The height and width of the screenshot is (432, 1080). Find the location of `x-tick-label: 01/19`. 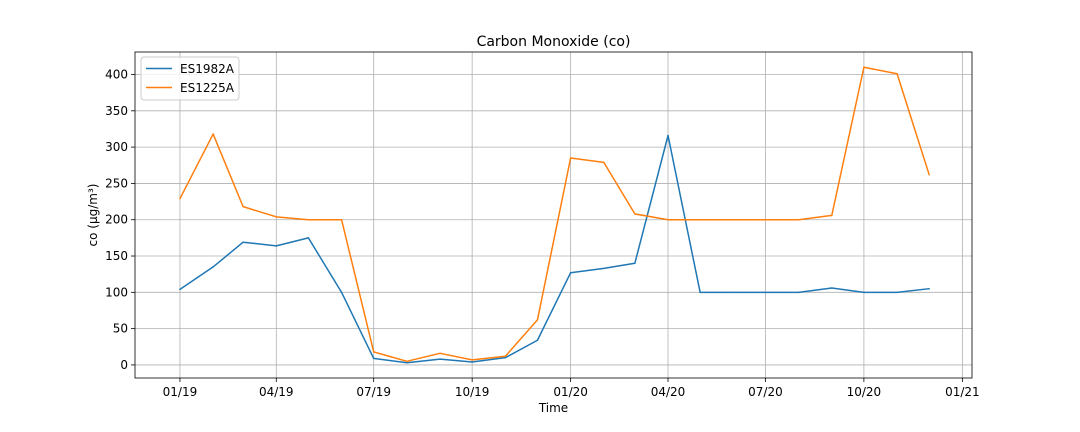

x-tick-label: 01/19 is located at coordinates (180, 392).